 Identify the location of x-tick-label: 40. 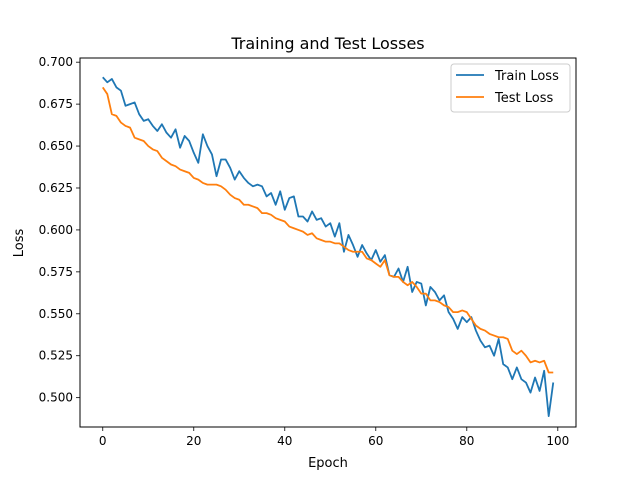
(284, 441).